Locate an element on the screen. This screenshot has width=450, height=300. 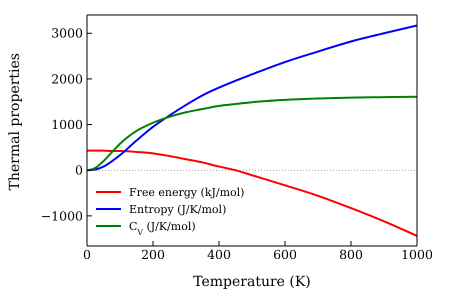
legend-label: C$_{V}$ (J/K/mol) is located at coordinates (162, 228).